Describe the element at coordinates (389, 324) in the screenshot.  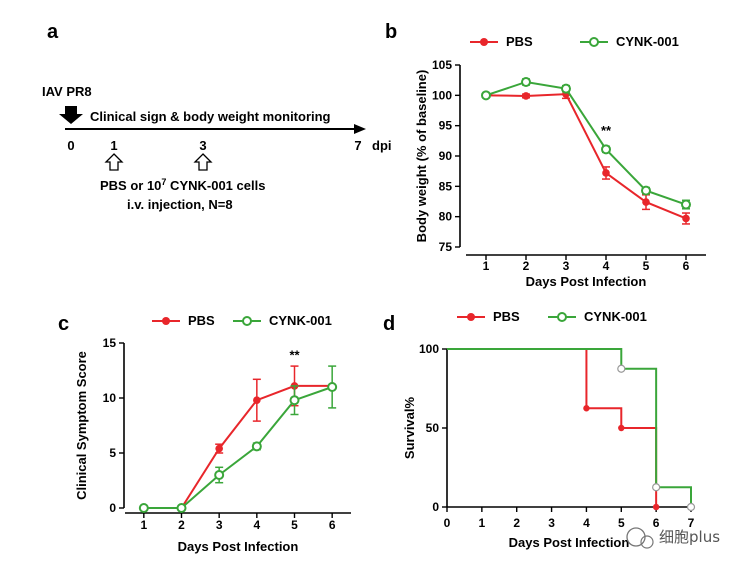
I see `panel-d-label: d` at that location.